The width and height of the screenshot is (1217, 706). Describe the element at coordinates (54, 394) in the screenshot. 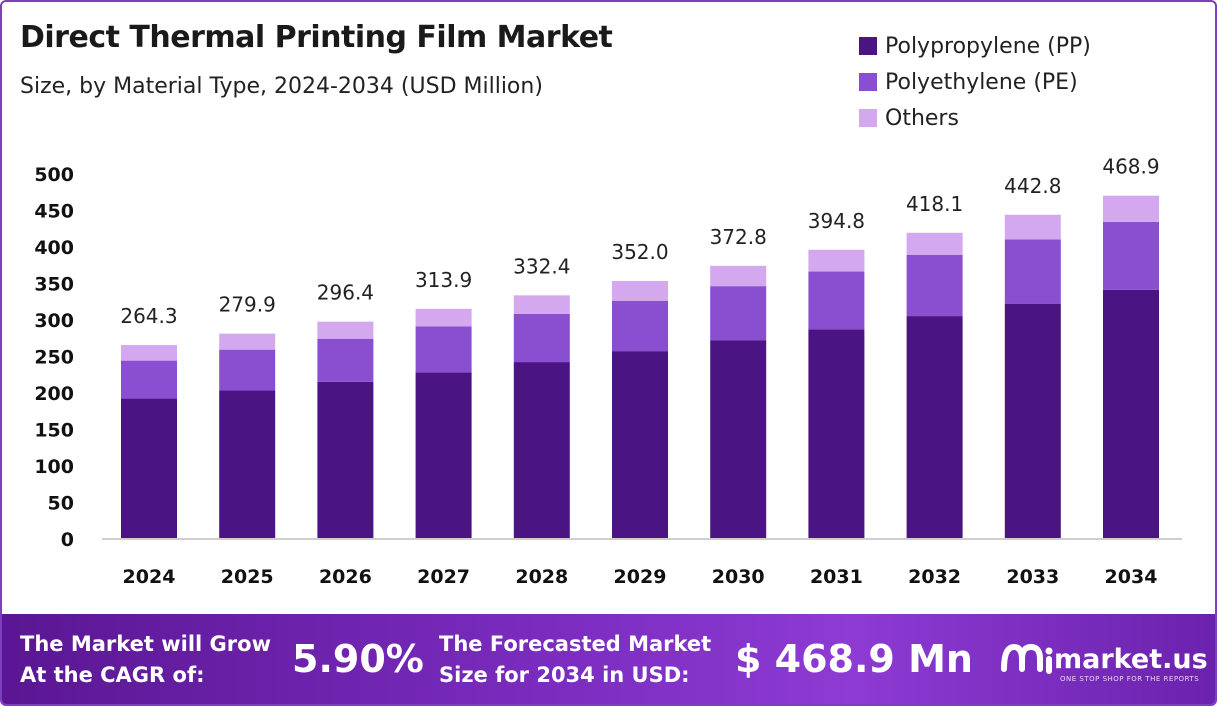

I see `y-tick-label: 200` at that location.